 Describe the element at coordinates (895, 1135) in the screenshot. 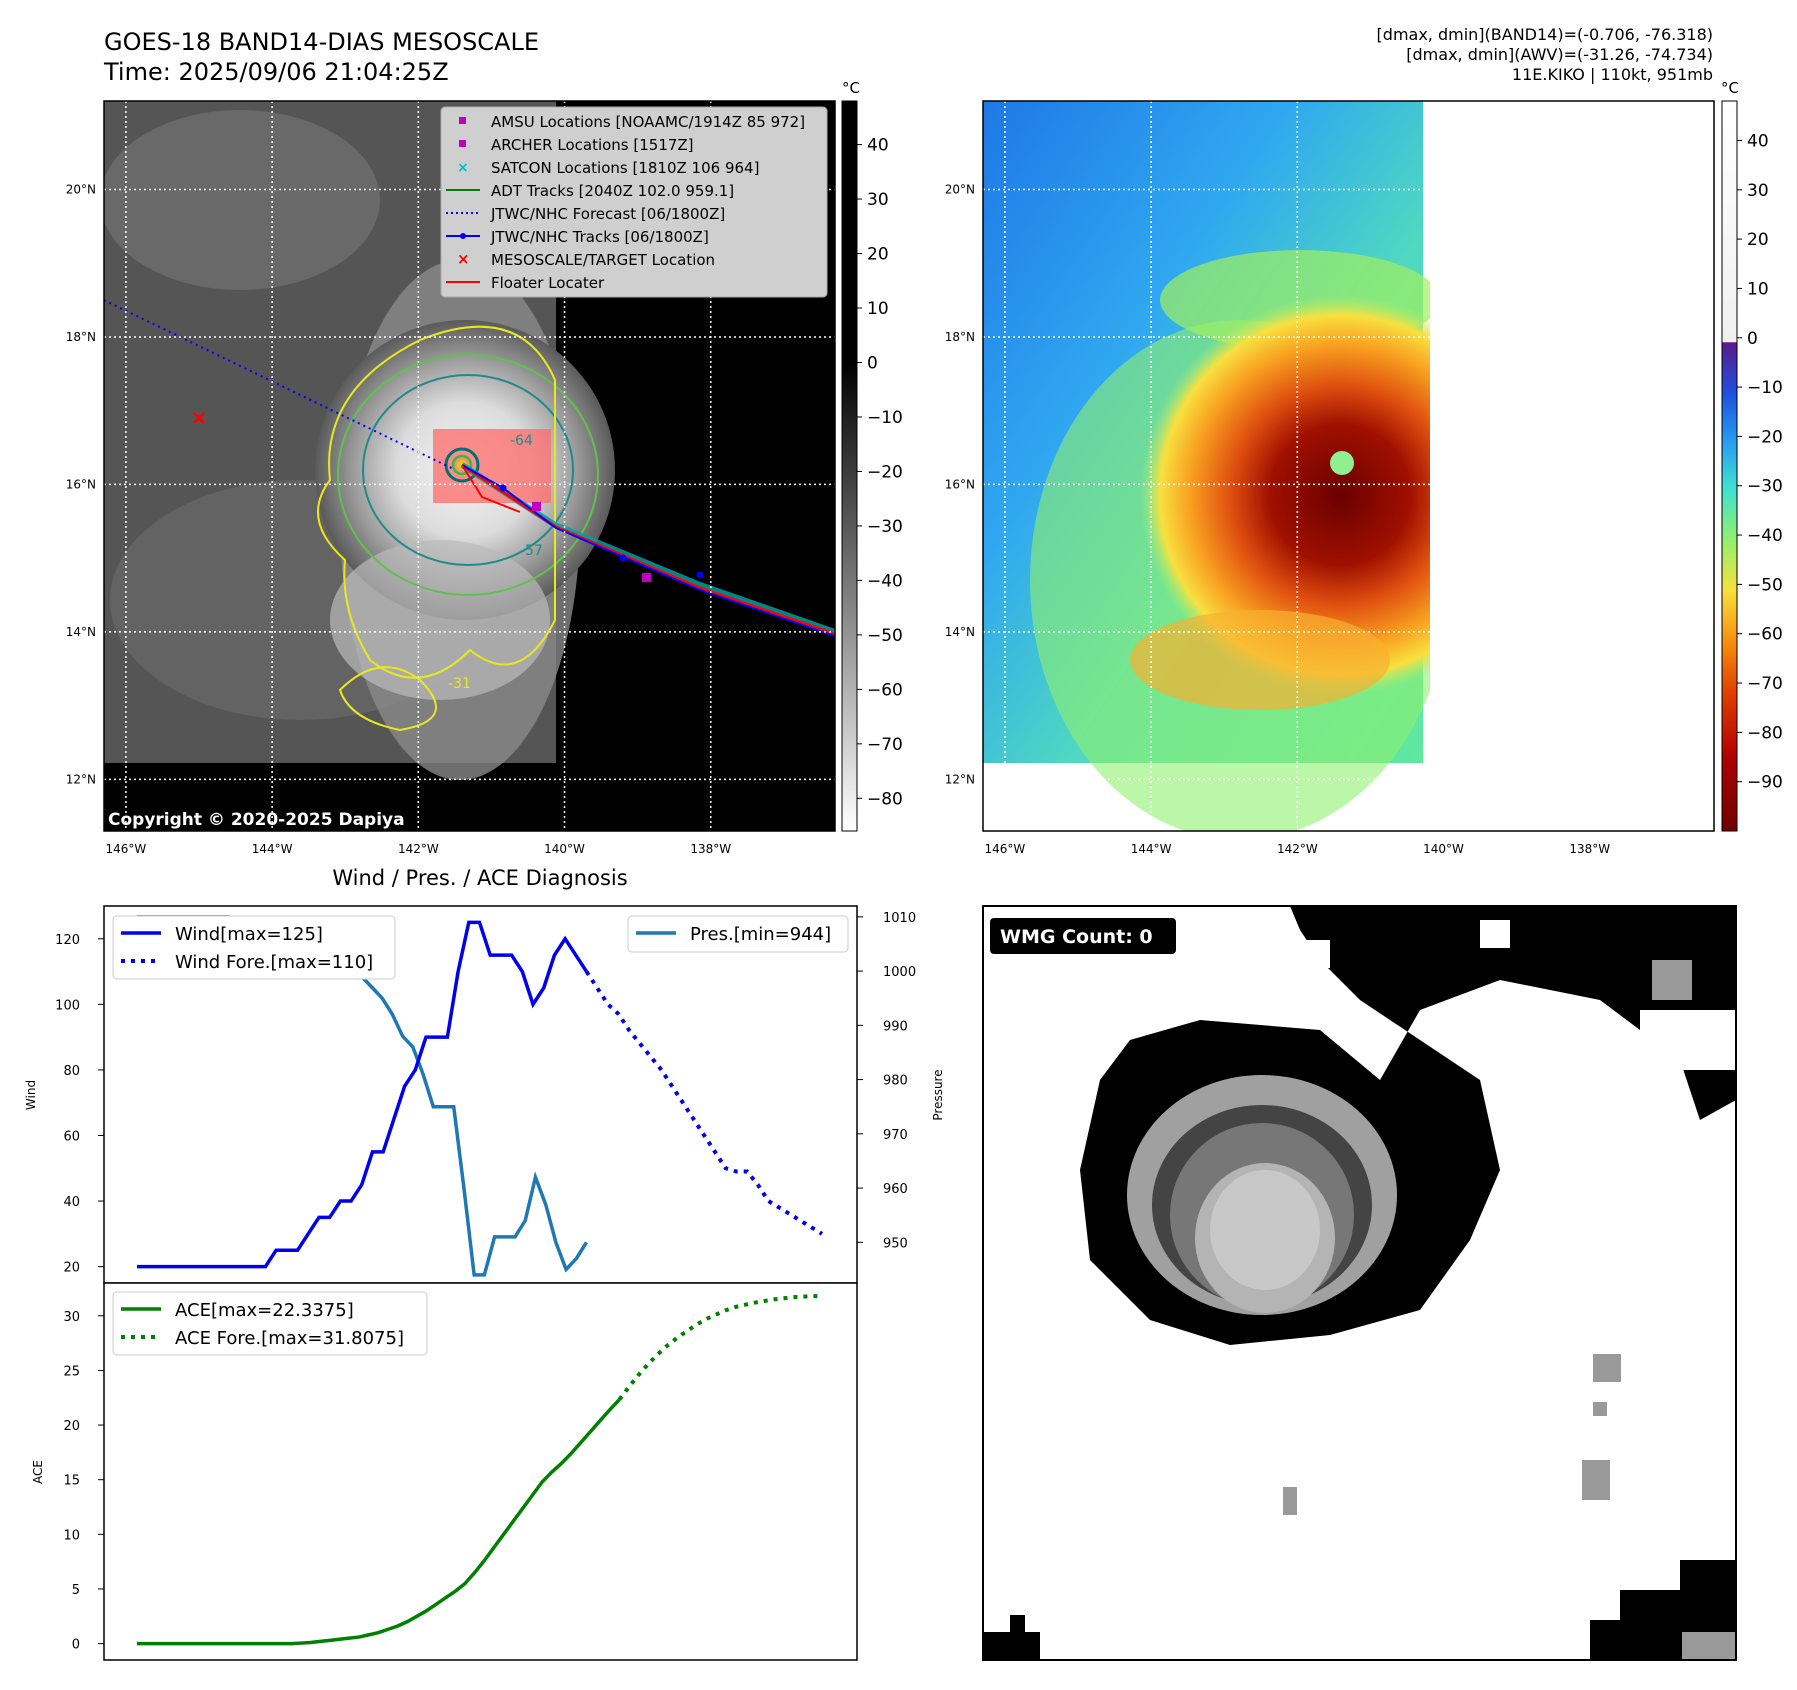

I see `pressure-tick-label: 970` at that location.